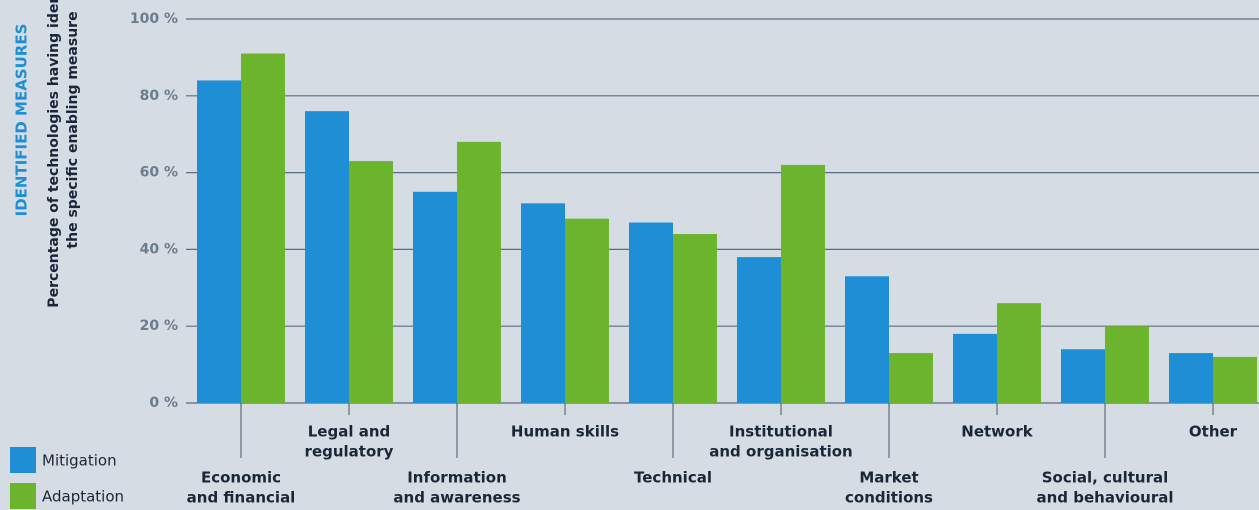 Image resolution: width=1259 pixels, height=510 pixels. What do you see at coordinates (73, 129) in the screenshot?
I see `y-axis-label: the specific enabling measure` at bounding box center [73, 129].